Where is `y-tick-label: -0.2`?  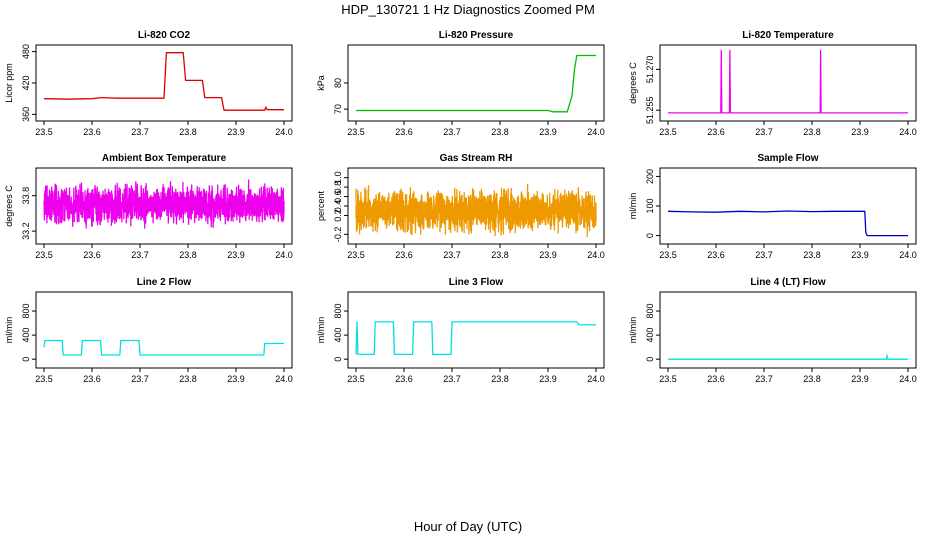
y-tick-label: -0.2 is located at coordinates (338, 235).